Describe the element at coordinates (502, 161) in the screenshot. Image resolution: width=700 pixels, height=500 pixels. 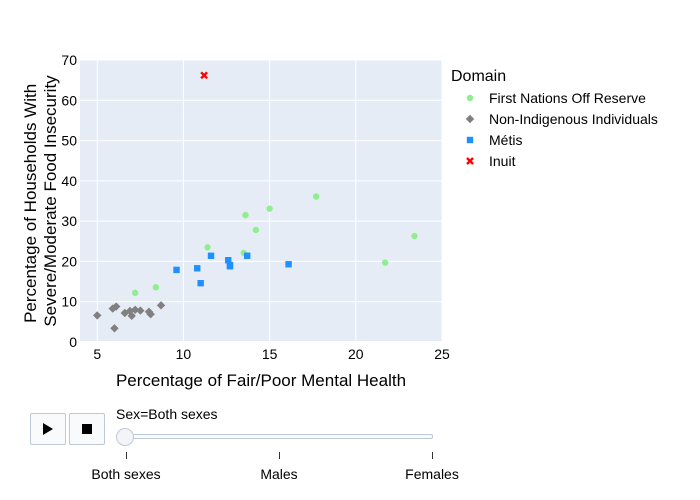
I see `legend-label: Inuit` at that location.